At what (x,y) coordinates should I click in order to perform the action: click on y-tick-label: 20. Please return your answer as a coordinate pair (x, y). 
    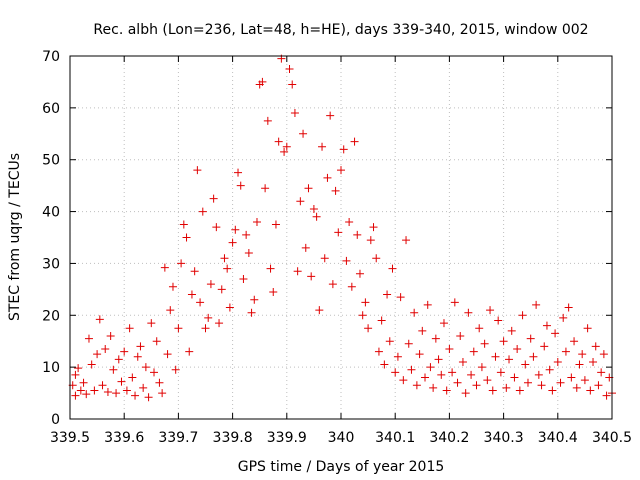
    Looking at the image, I should click on (51, 316).